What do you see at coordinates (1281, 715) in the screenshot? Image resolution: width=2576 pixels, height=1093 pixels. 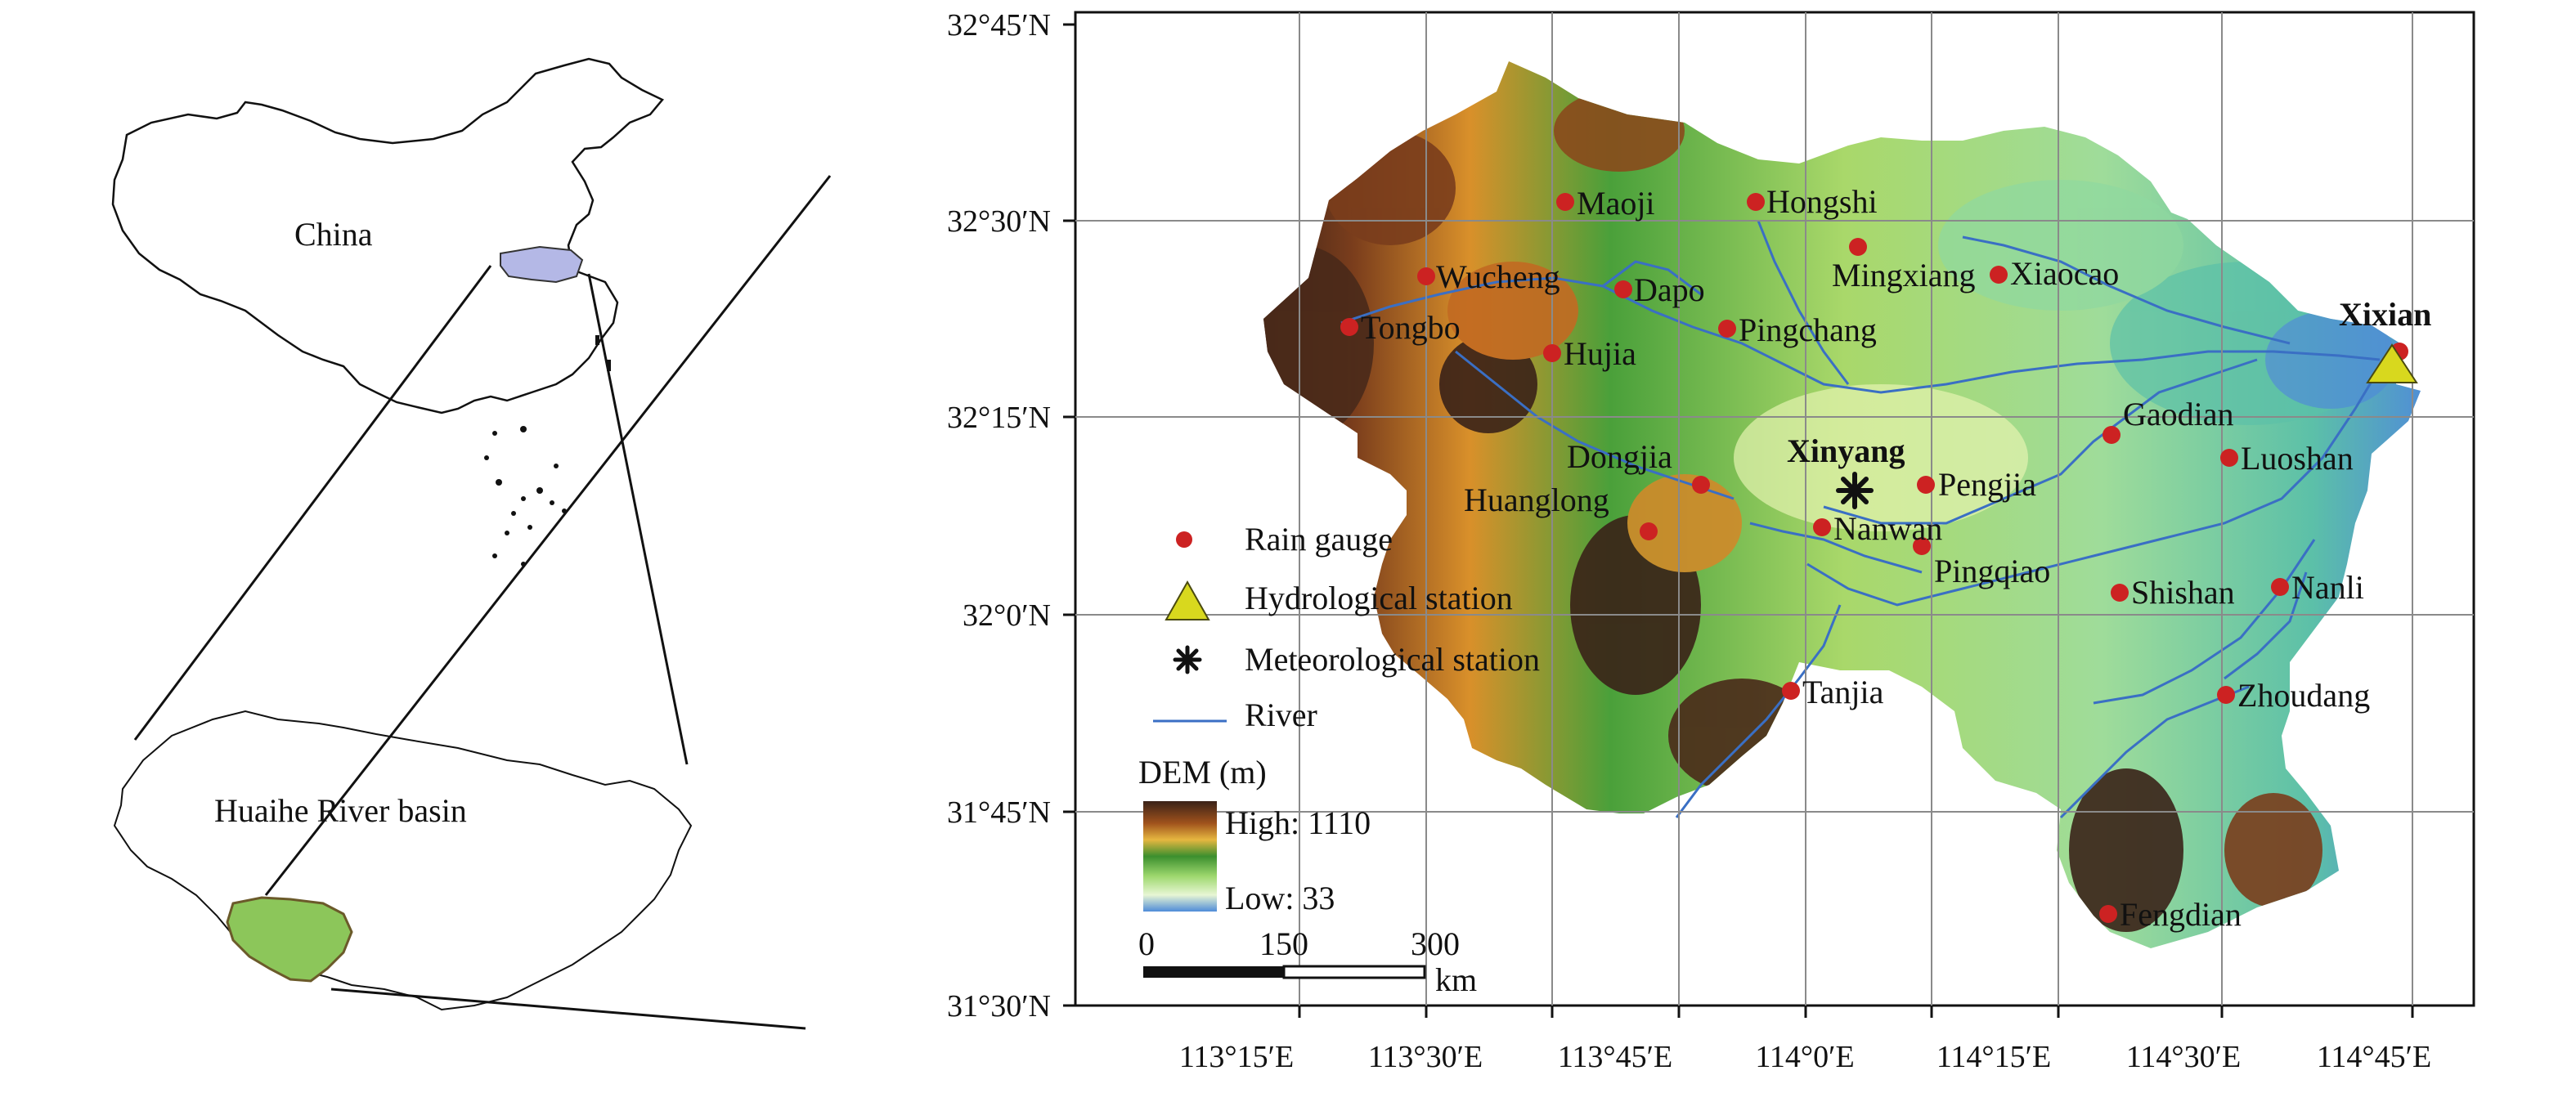 I see `legend-river-label: River` at bounding box center [1281, 715].